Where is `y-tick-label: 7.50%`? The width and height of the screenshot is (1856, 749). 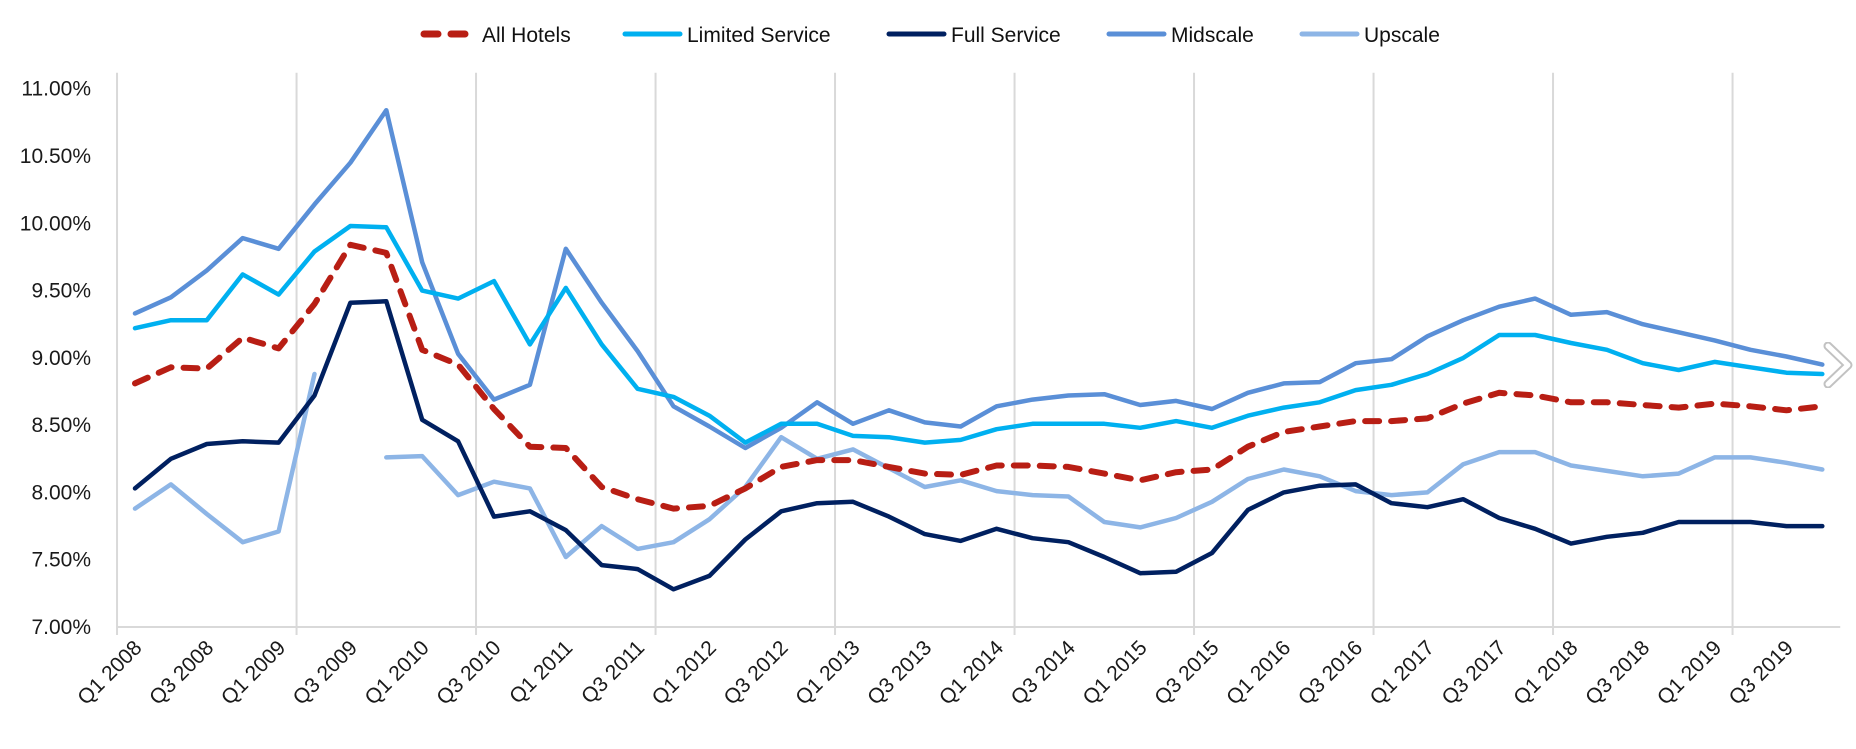
y-tick-label: 7.50% is located at coordinates (61, 560).